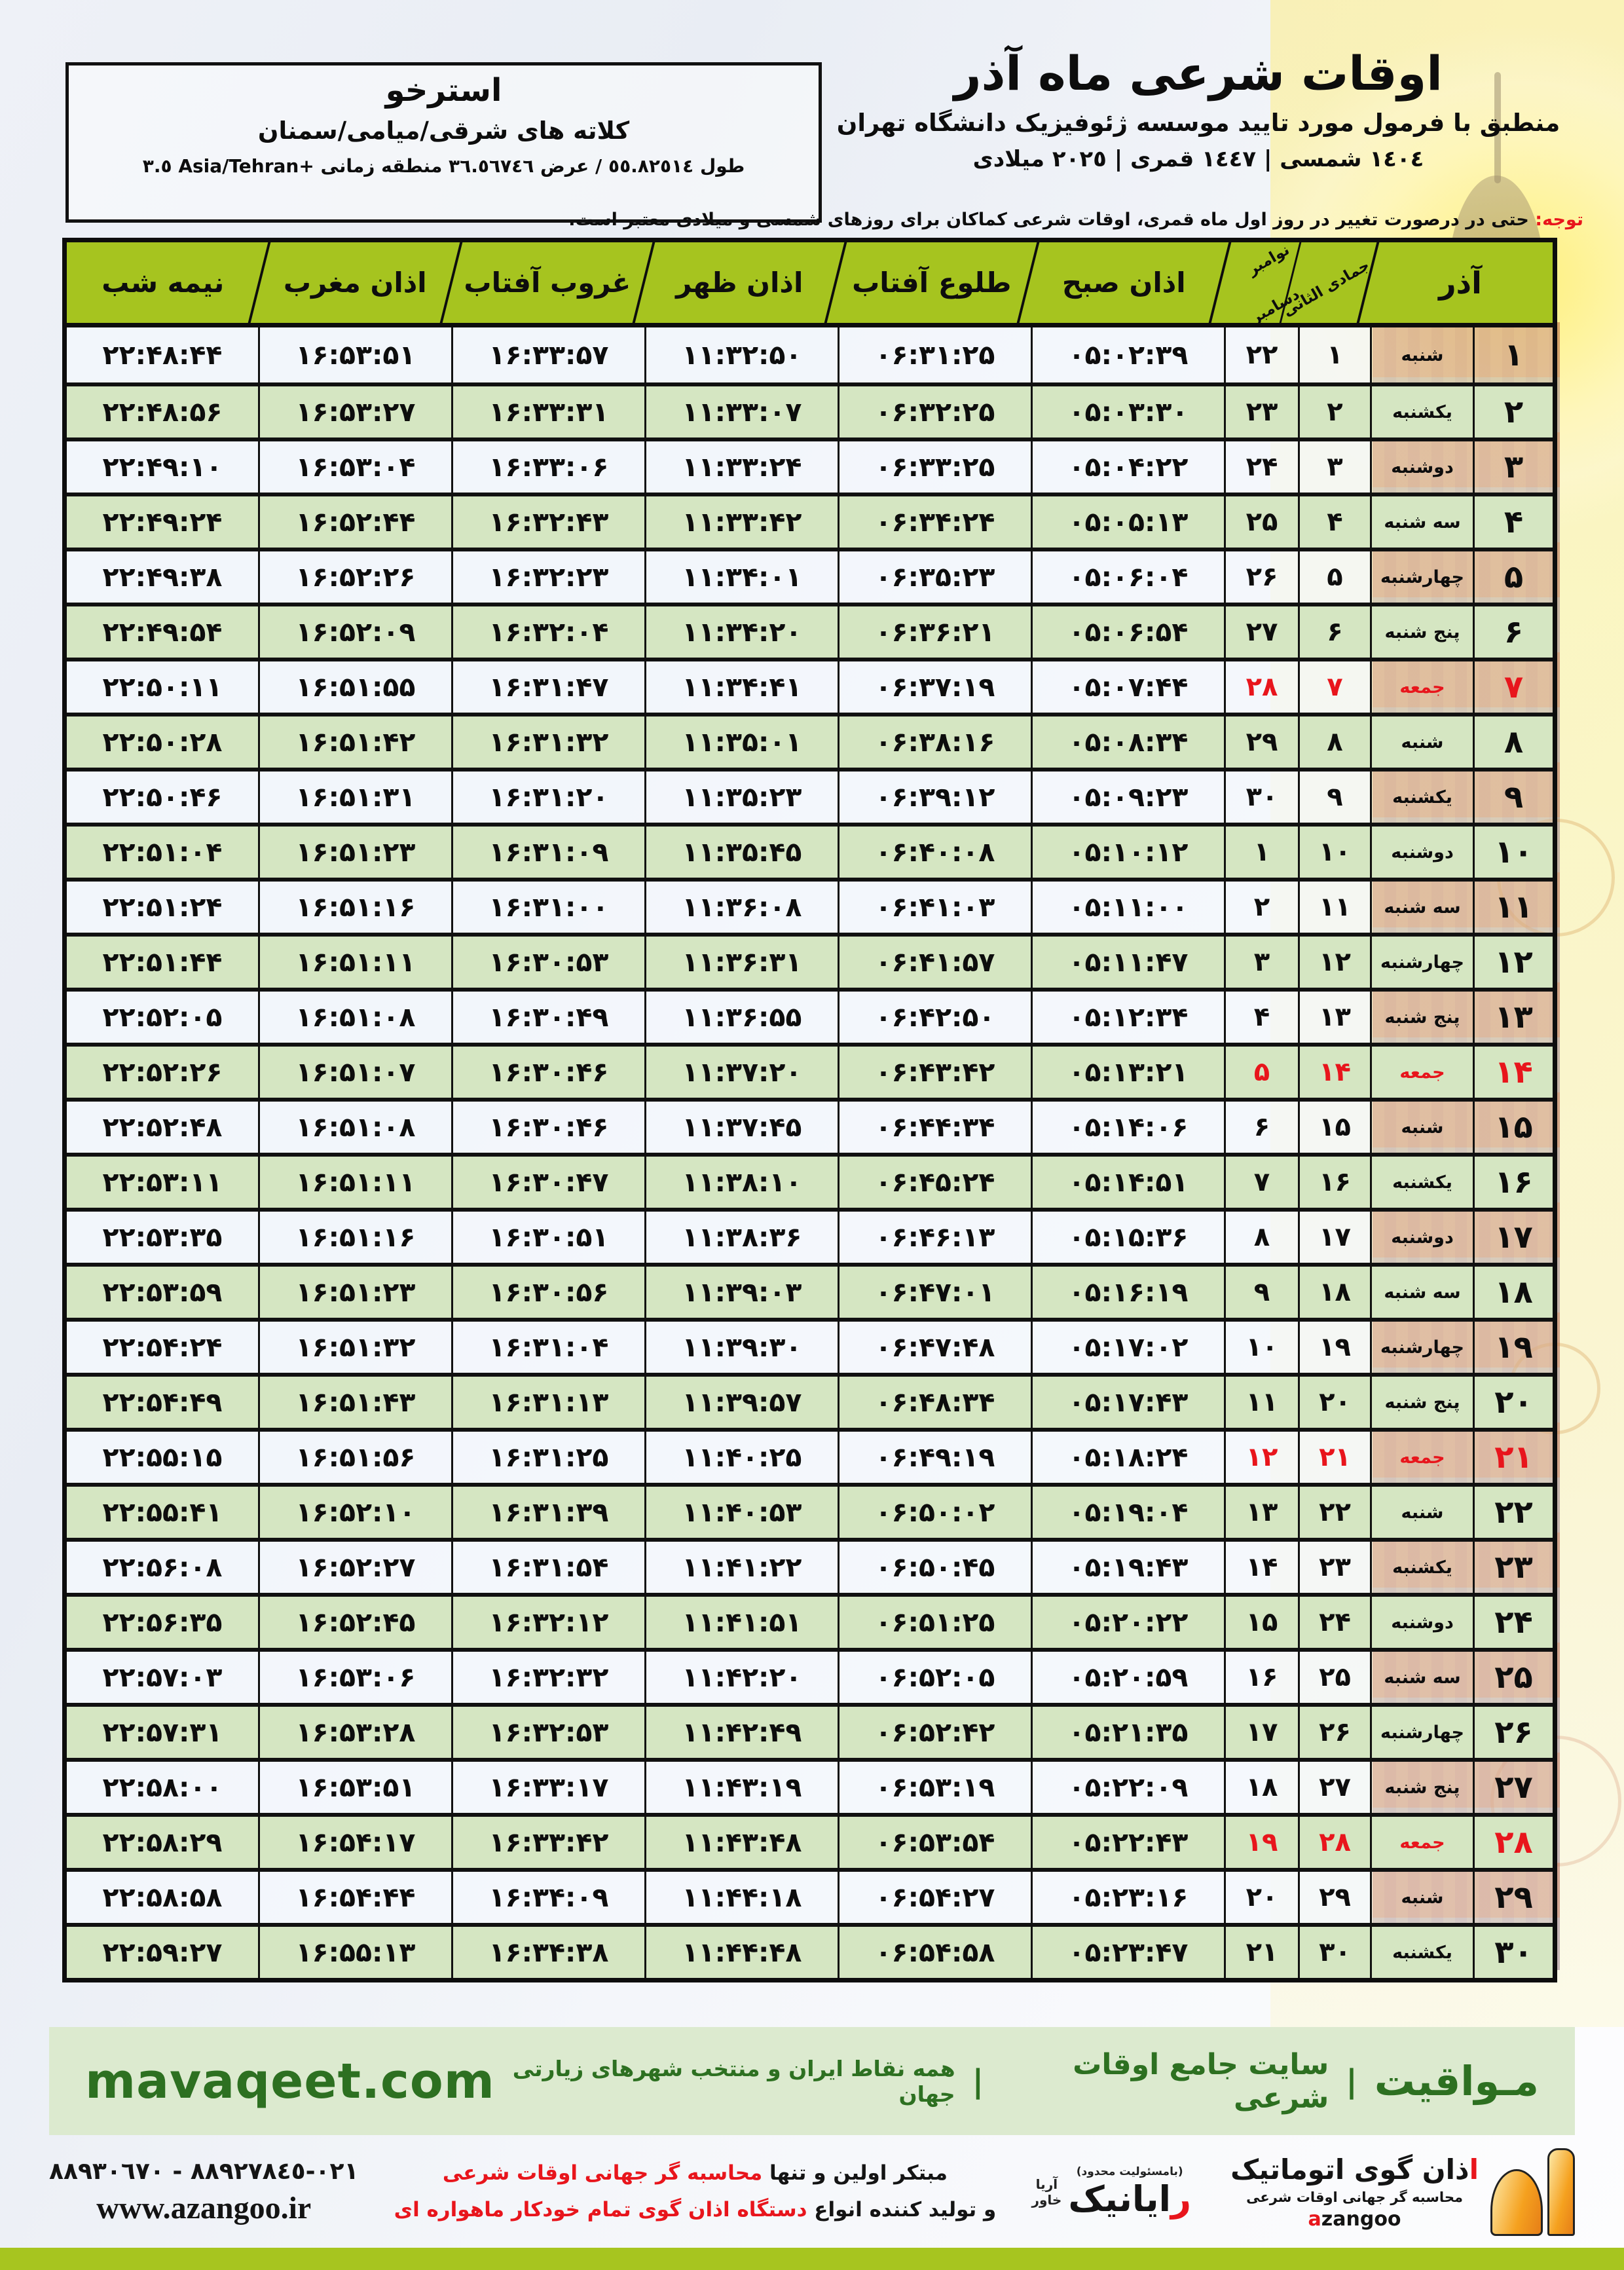 Image resolution: width=1624 pixels, height=2270 pixels. What do you see at coordinates (1261, 1072) in the screenshot?
I see `gregorian-day-cell: ۵` at bounding box center [1261, 1072].